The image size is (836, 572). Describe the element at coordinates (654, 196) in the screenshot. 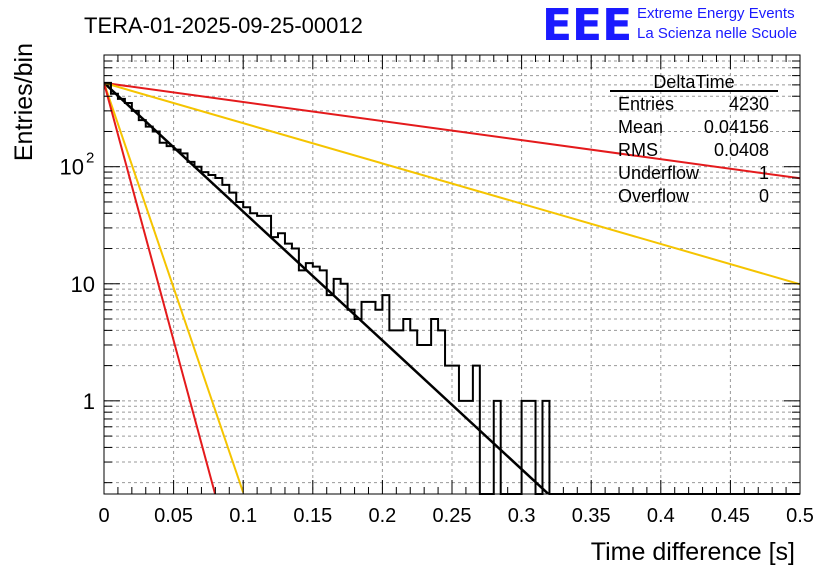

I see `stats-label: Overflow` at that location.